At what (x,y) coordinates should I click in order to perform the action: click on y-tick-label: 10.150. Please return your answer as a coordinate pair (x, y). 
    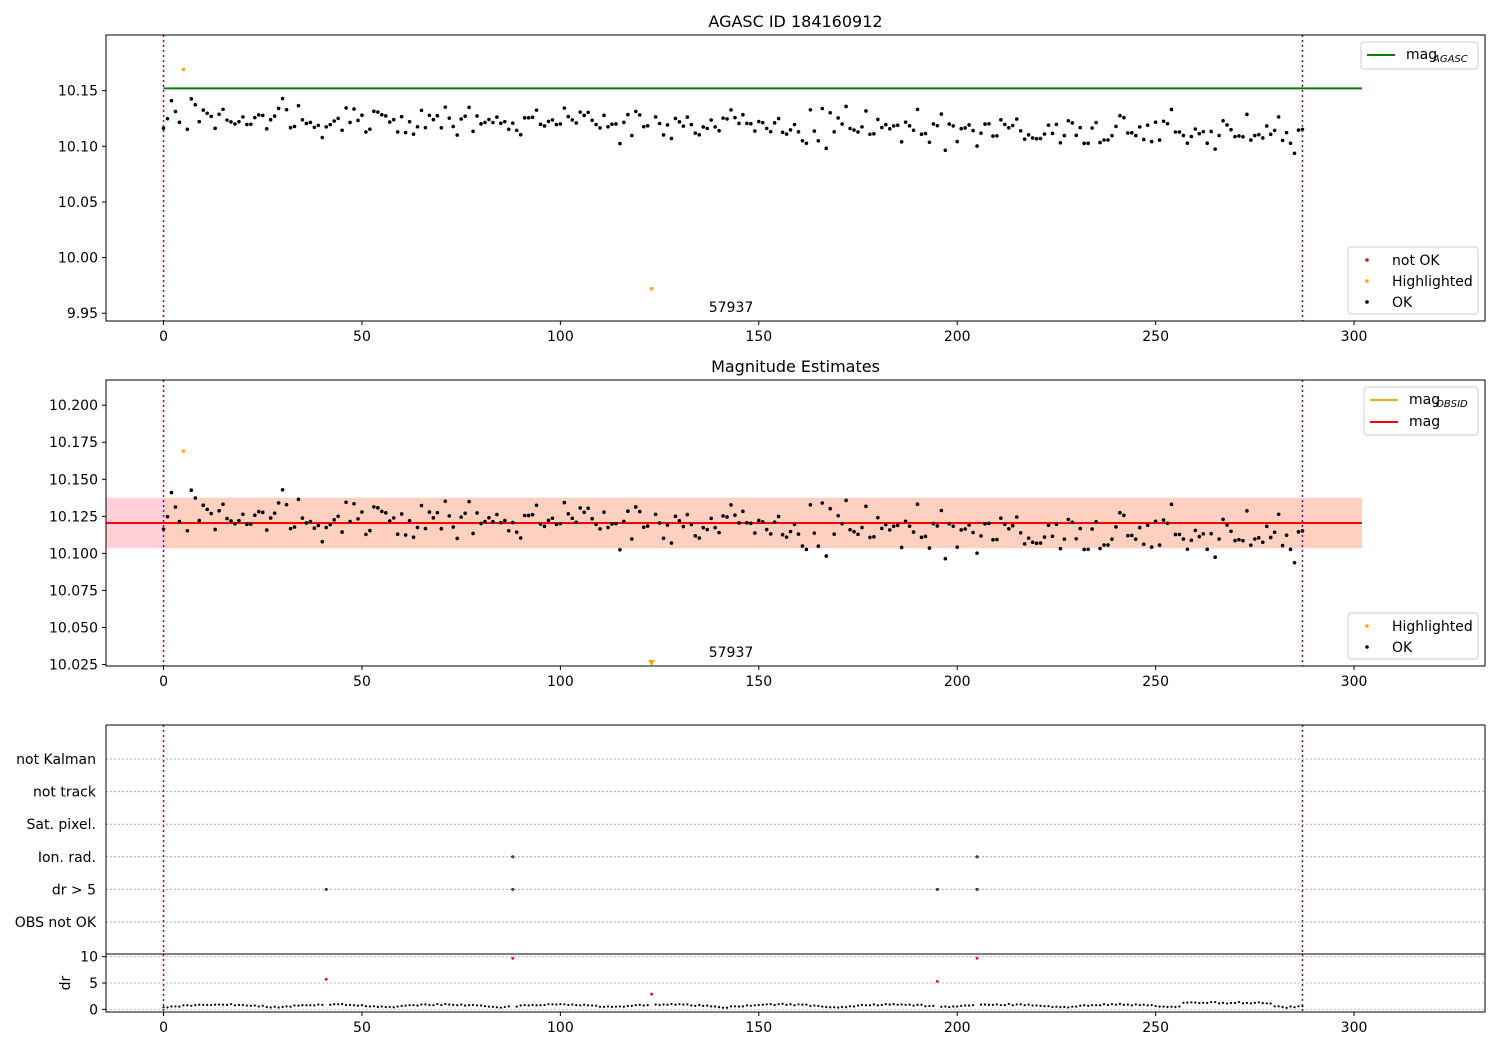
    Looking at the image, I should click on (73, 480).